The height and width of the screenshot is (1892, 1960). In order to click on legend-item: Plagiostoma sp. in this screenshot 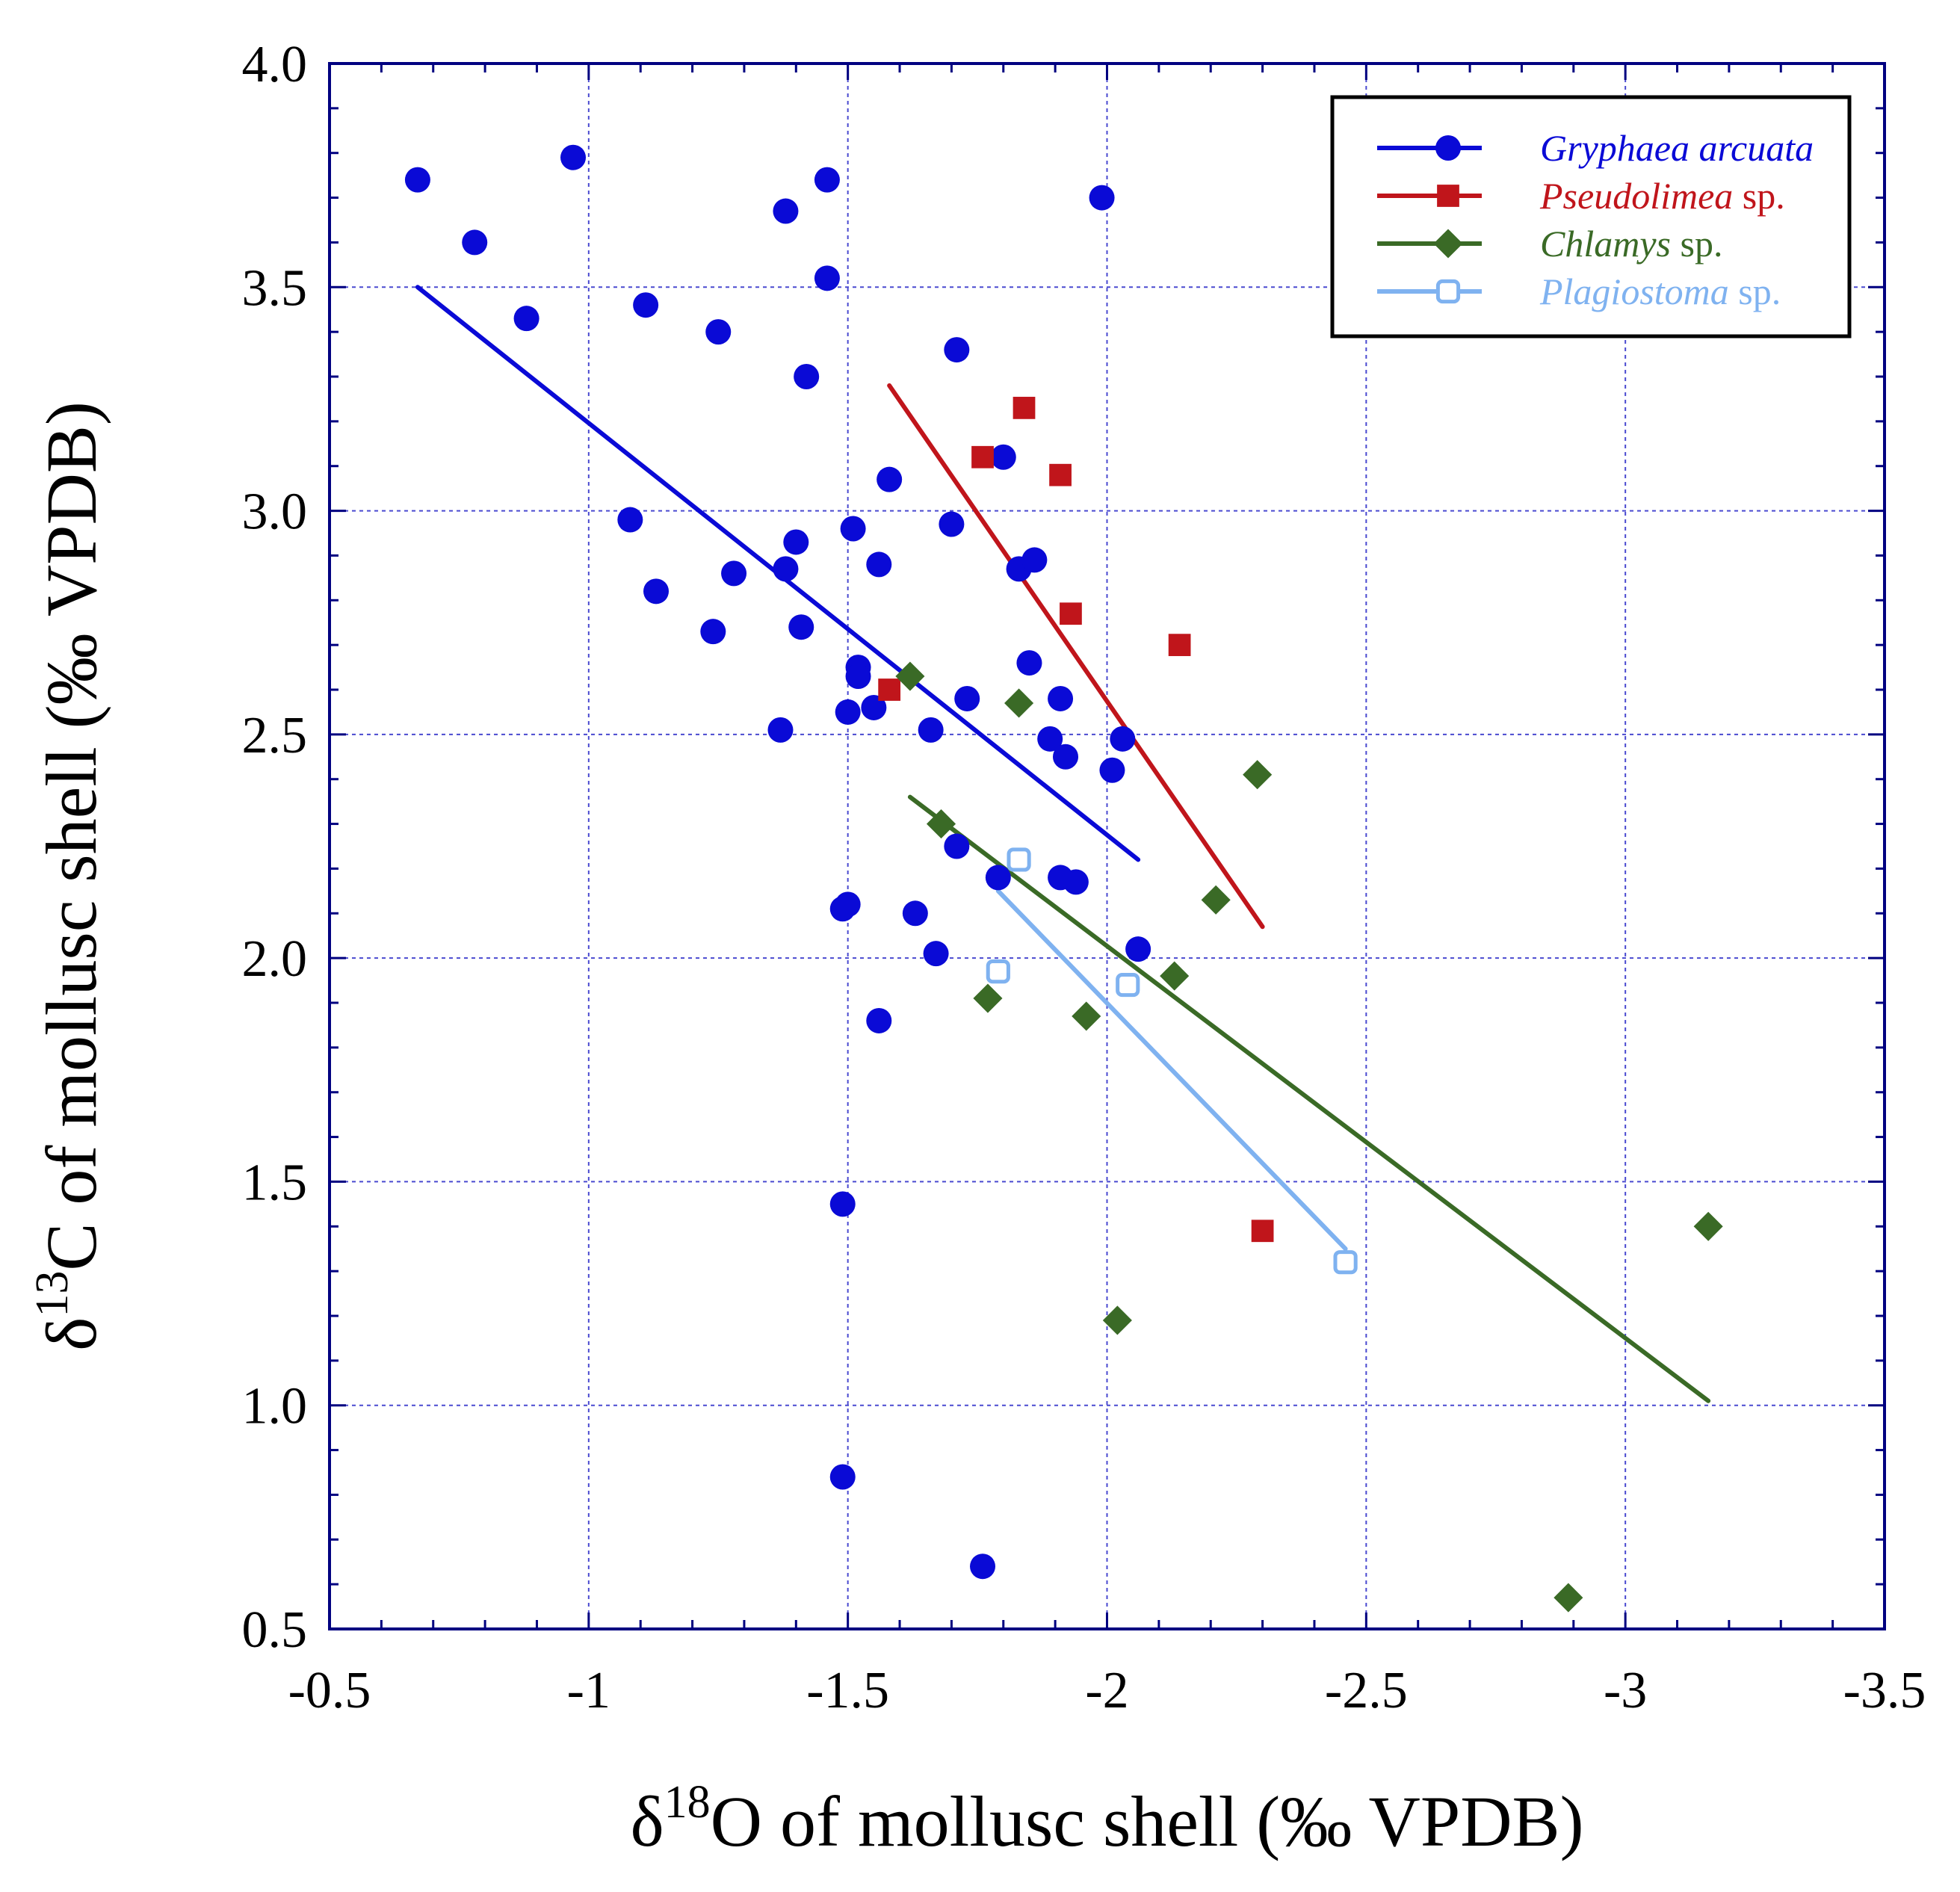, I will do `click(1579, 291)`.